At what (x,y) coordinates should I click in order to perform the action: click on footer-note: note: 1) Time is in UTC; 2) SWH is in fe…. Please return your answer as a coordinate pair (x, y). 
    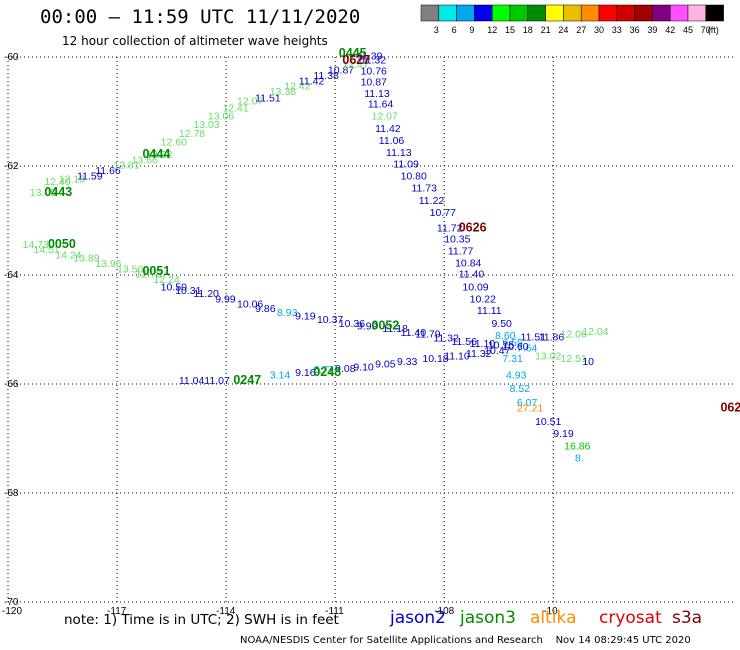
    Looking at the image, I should click on (201, 620).